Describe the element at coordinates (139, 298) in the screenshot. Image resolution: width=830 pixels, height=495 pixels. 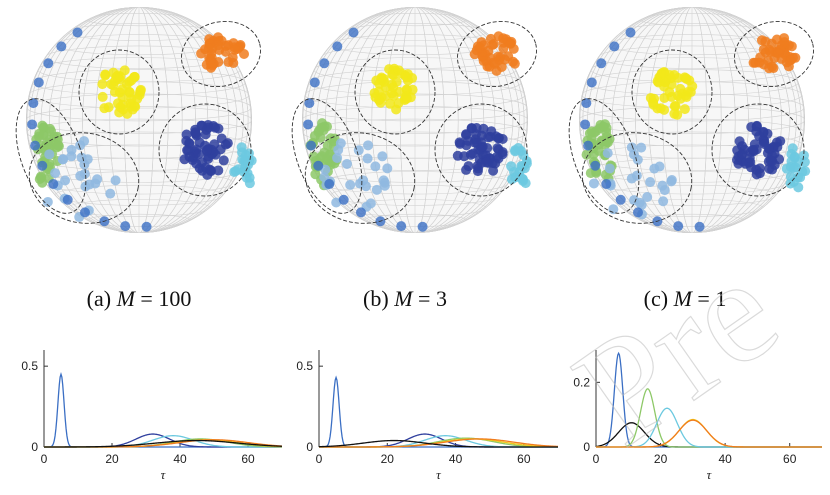
I see `caption-a: (a) M = 100` at that location.